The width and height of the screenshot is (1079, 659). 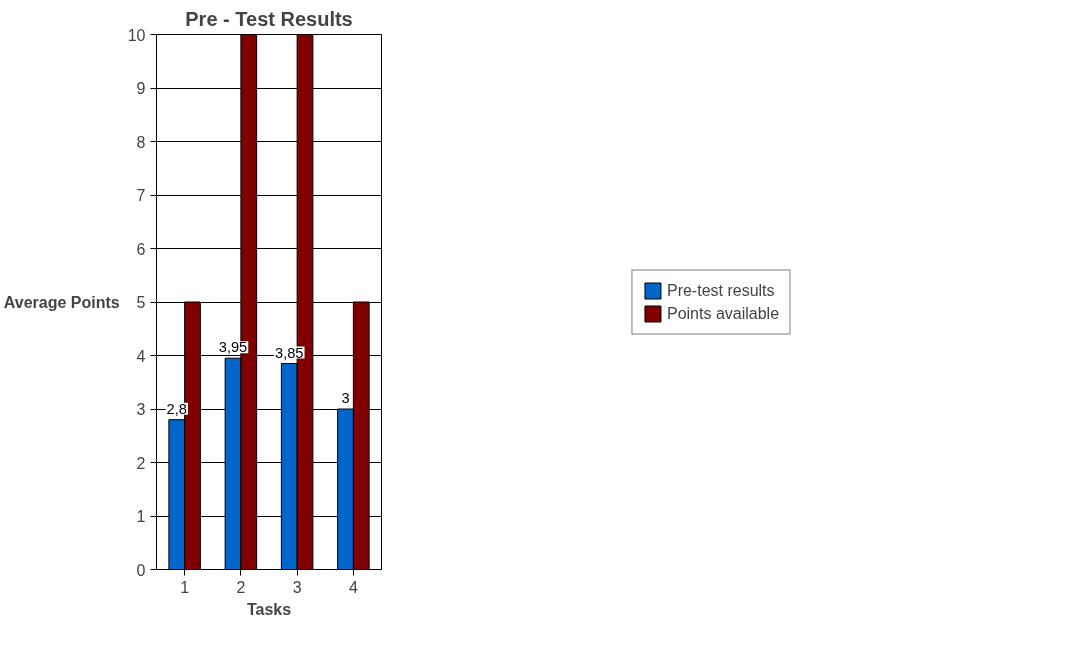 What do you see at coordinates (176, 408) in the screenshot?
I see `data-label: 2,8` at bounding box center [176, 408].